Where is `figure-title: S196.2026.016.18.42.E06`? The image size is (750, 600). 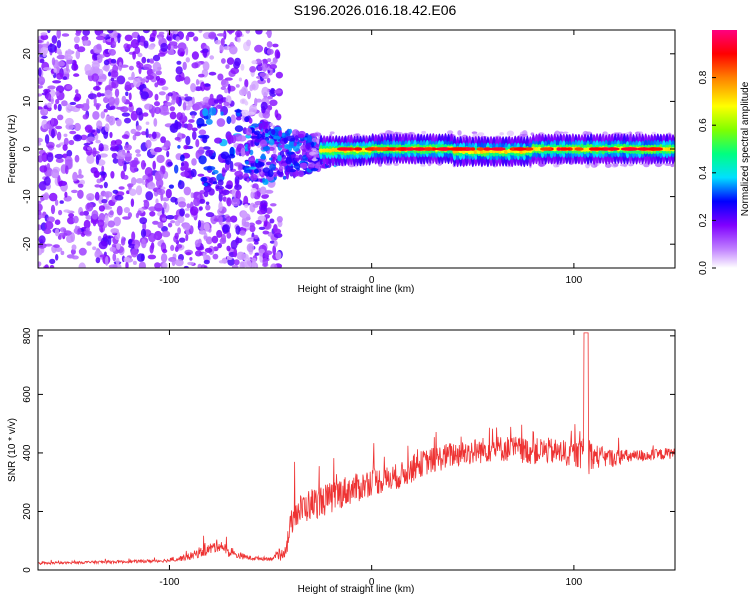 figure-title: S196.2026.016.18.42.E06 is located at coordinates (375, 10).